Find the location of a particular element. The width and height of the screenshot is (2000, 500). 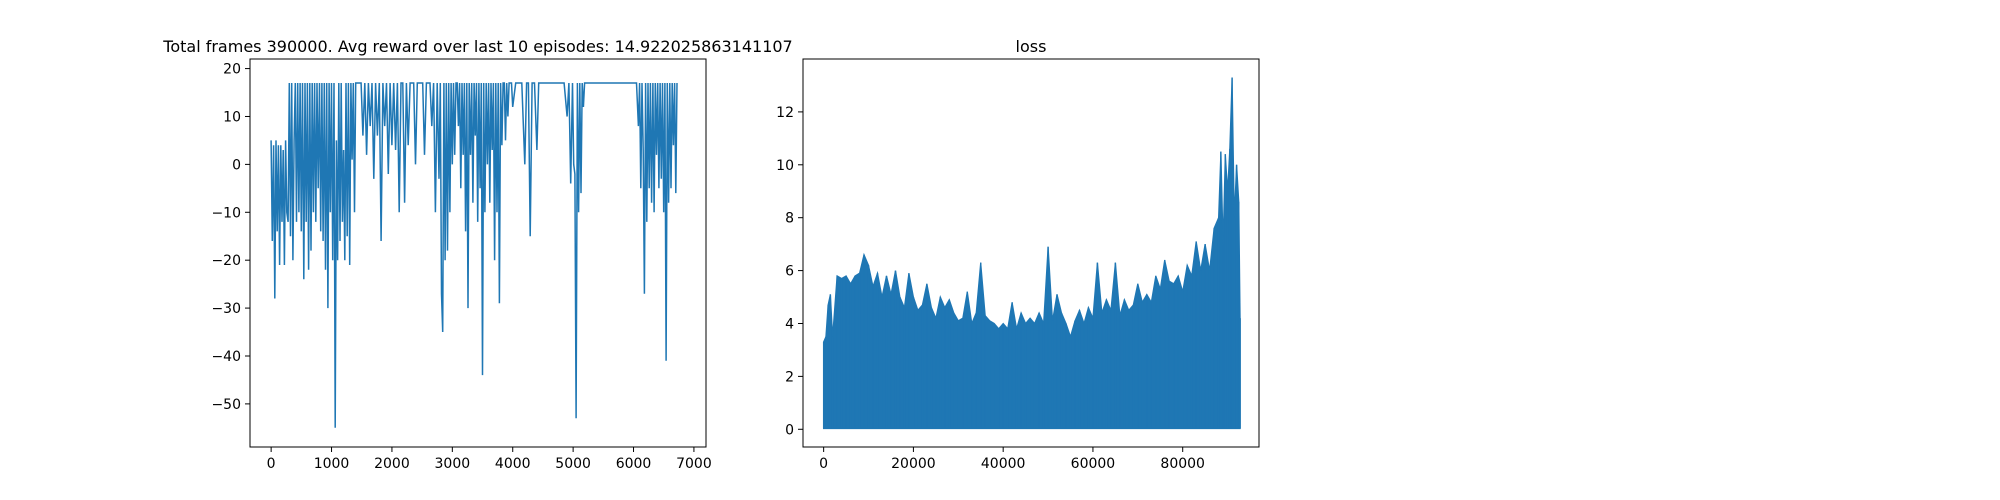

reward-y-tick-label: −10 is located at coordinates (226, 213).